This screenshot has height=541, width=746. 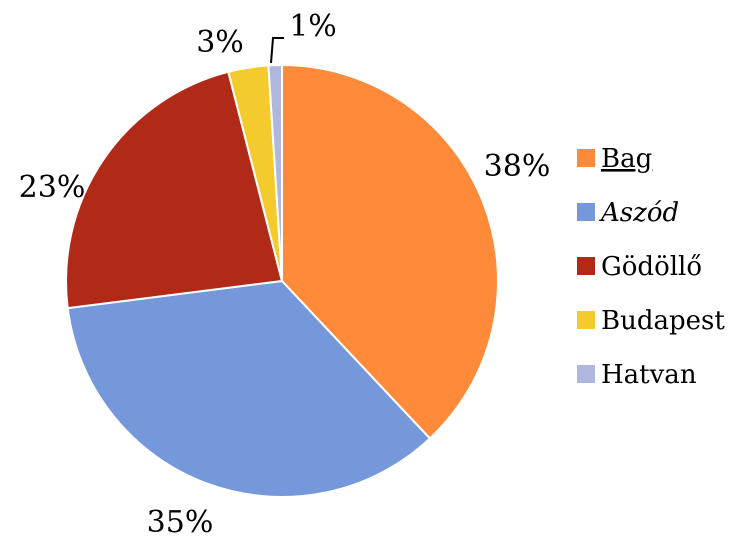 I want to click on pie-slice-hatvan, so click(x=275, y=172).